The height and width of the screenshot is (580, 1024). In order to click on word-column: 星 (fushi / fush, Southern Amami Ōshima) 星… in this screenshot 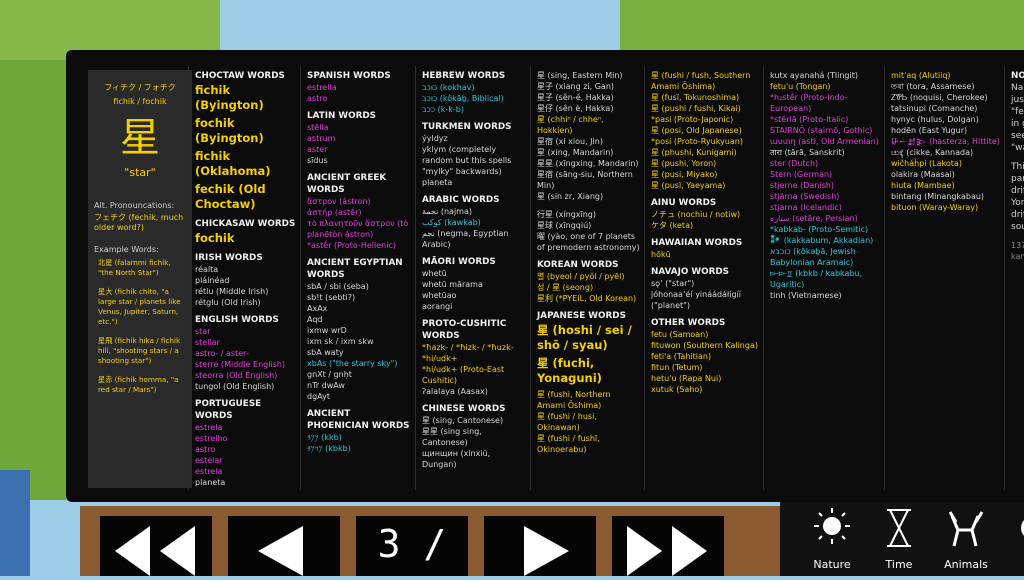, I will do `click(703, 278)`.